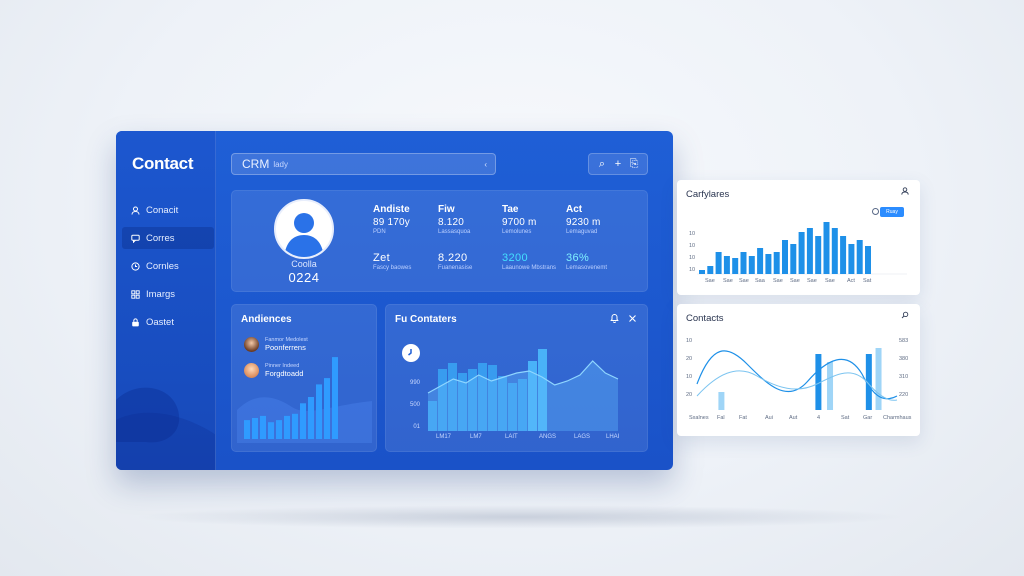 The width and height of the screenshot is (1024, 576). I want to click on close-icon, so click(632, 318).